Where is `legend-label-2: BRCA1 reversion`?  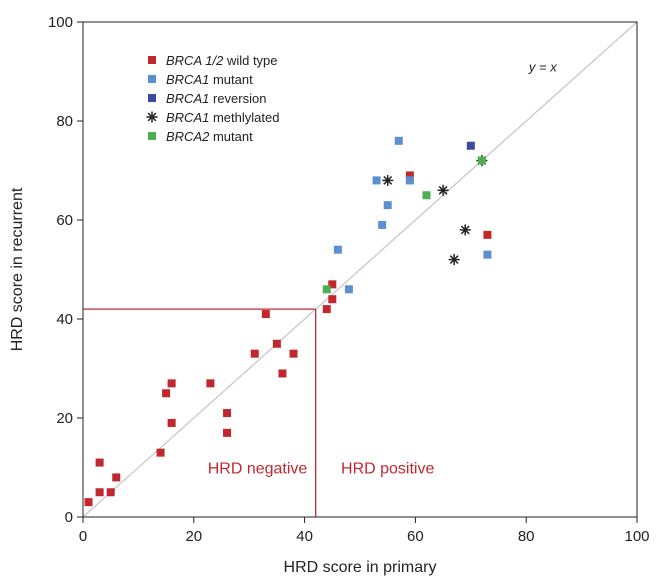 legend-label-2: BRCA1 reversion is located at coordinates (216, 98).